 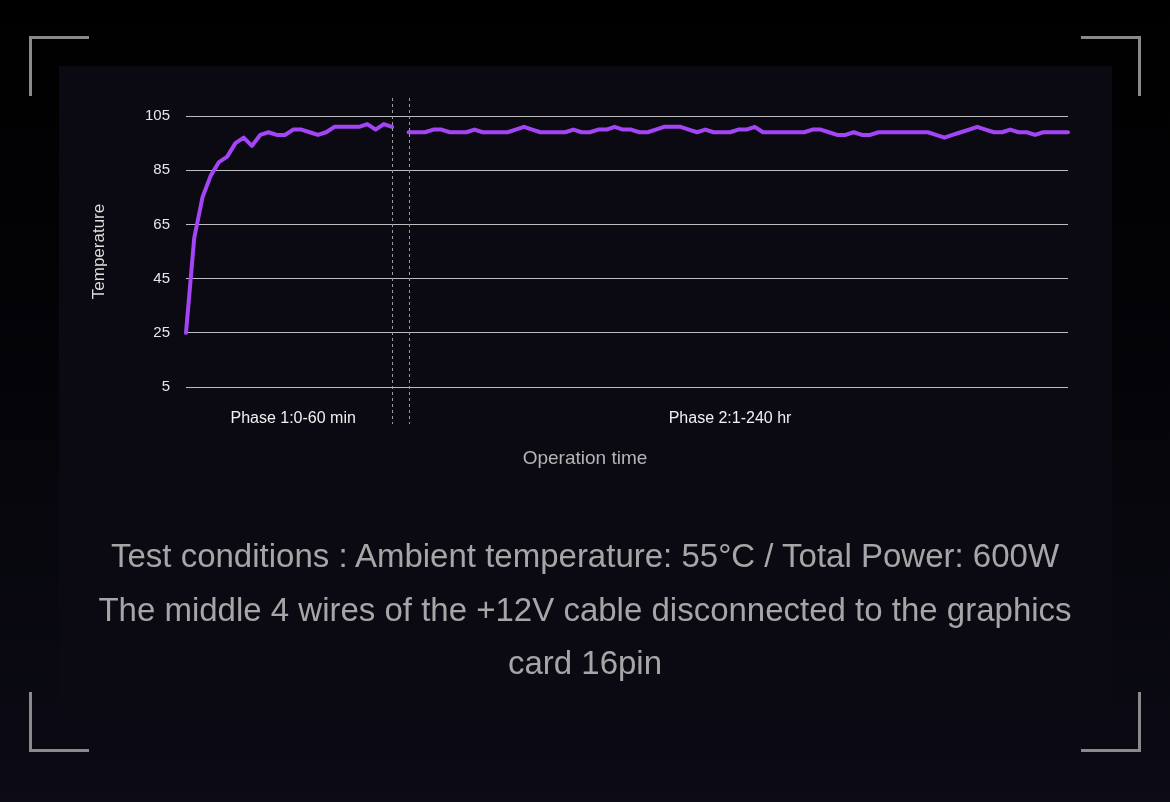 I want to click on text: Test conditions : Ambient temperature: 55°C / Total Power: 600W, so click(x=585, y=556).